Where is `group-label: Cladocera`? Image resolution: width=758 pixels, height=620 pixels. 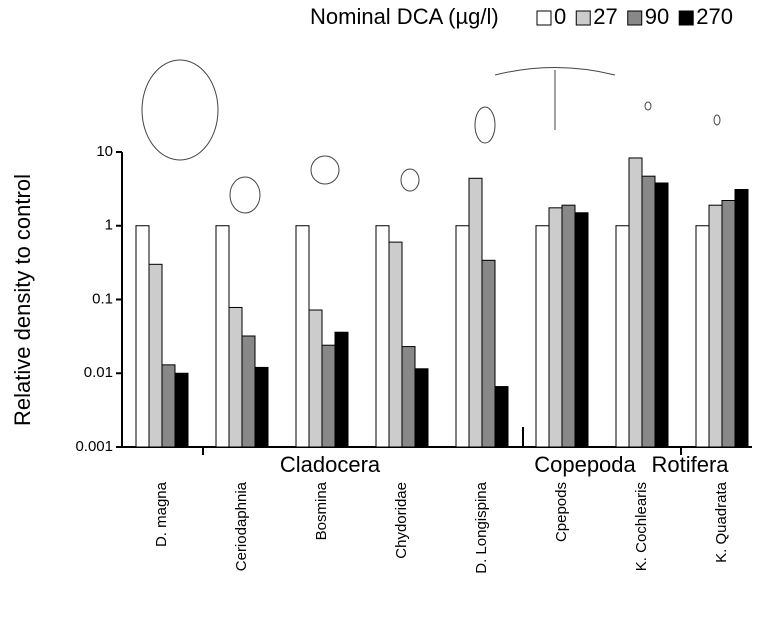
group-label: Cladocera is located at coordinates (330, 464).